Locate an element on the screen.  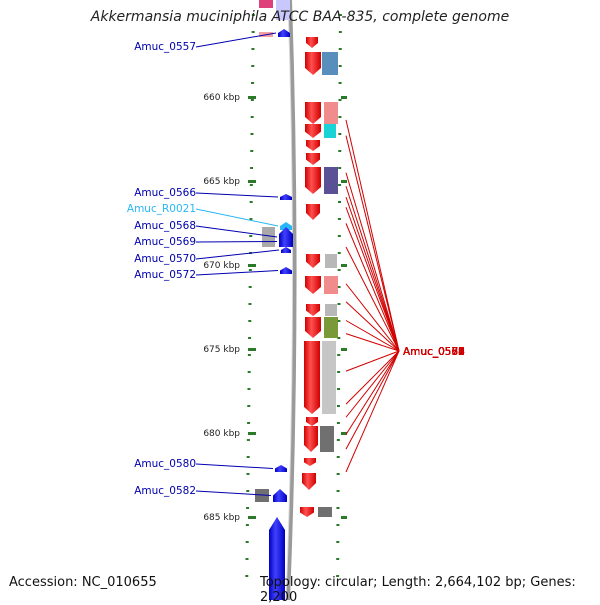
gene-label-plus: Amuc_0565 is located at coordinates (434, 352).